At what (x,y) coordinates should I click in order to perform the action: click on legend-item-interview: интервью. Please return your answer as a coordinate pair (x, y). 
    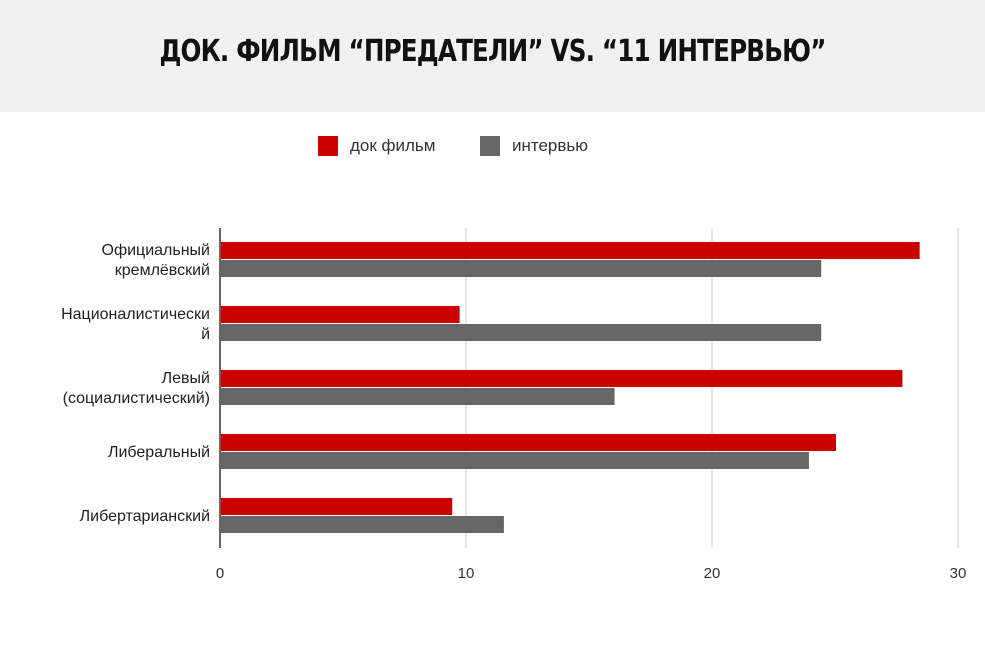
    Looking at the image, I should click on (534, 146).